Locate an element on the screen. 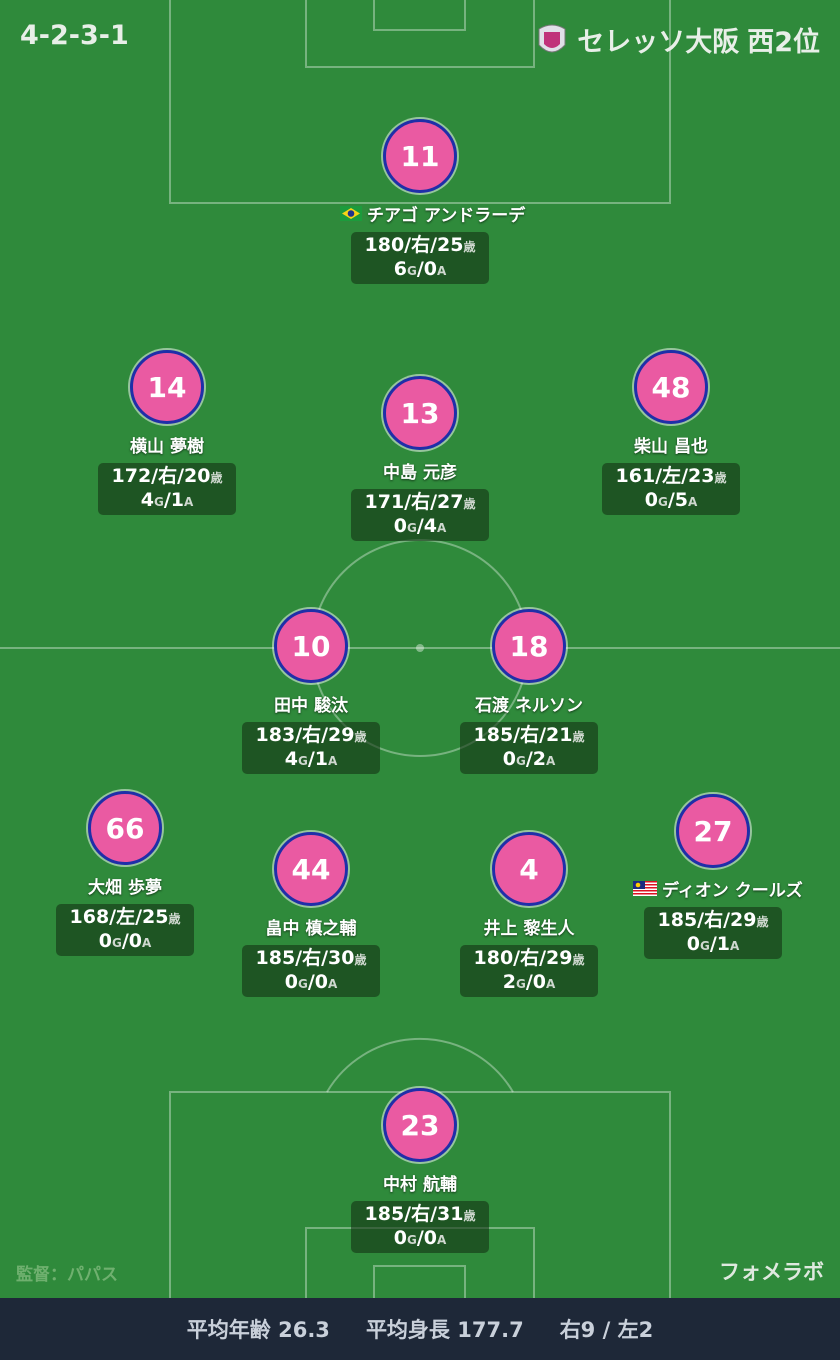 This screenshot has width=840, height=1360. player: 44 畠中 槙之輔 185/右/30歳 0G/0A is located at coordinates (311, 914).